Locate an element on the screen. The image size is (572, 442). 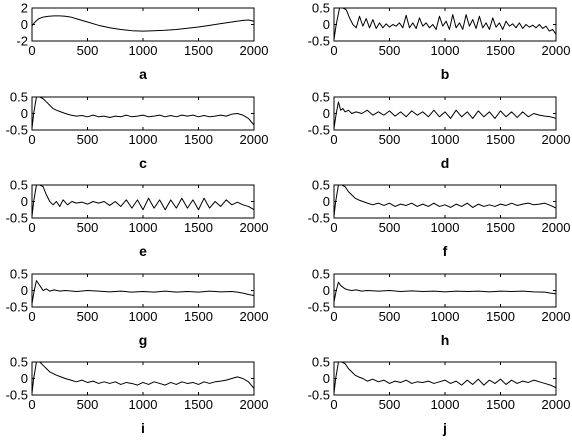
panel-label: i is located at coordinates (143, 428).